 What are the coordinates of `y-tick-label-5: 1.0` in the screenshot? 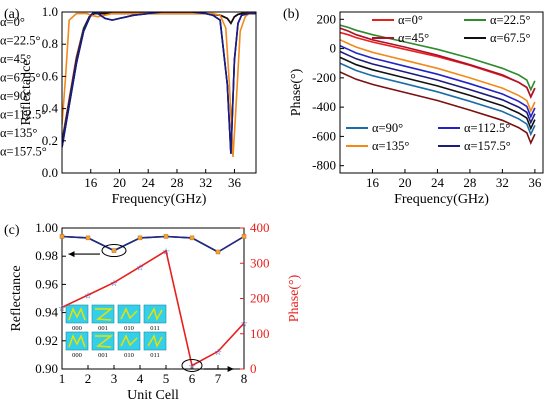 It's located at (50, 11).